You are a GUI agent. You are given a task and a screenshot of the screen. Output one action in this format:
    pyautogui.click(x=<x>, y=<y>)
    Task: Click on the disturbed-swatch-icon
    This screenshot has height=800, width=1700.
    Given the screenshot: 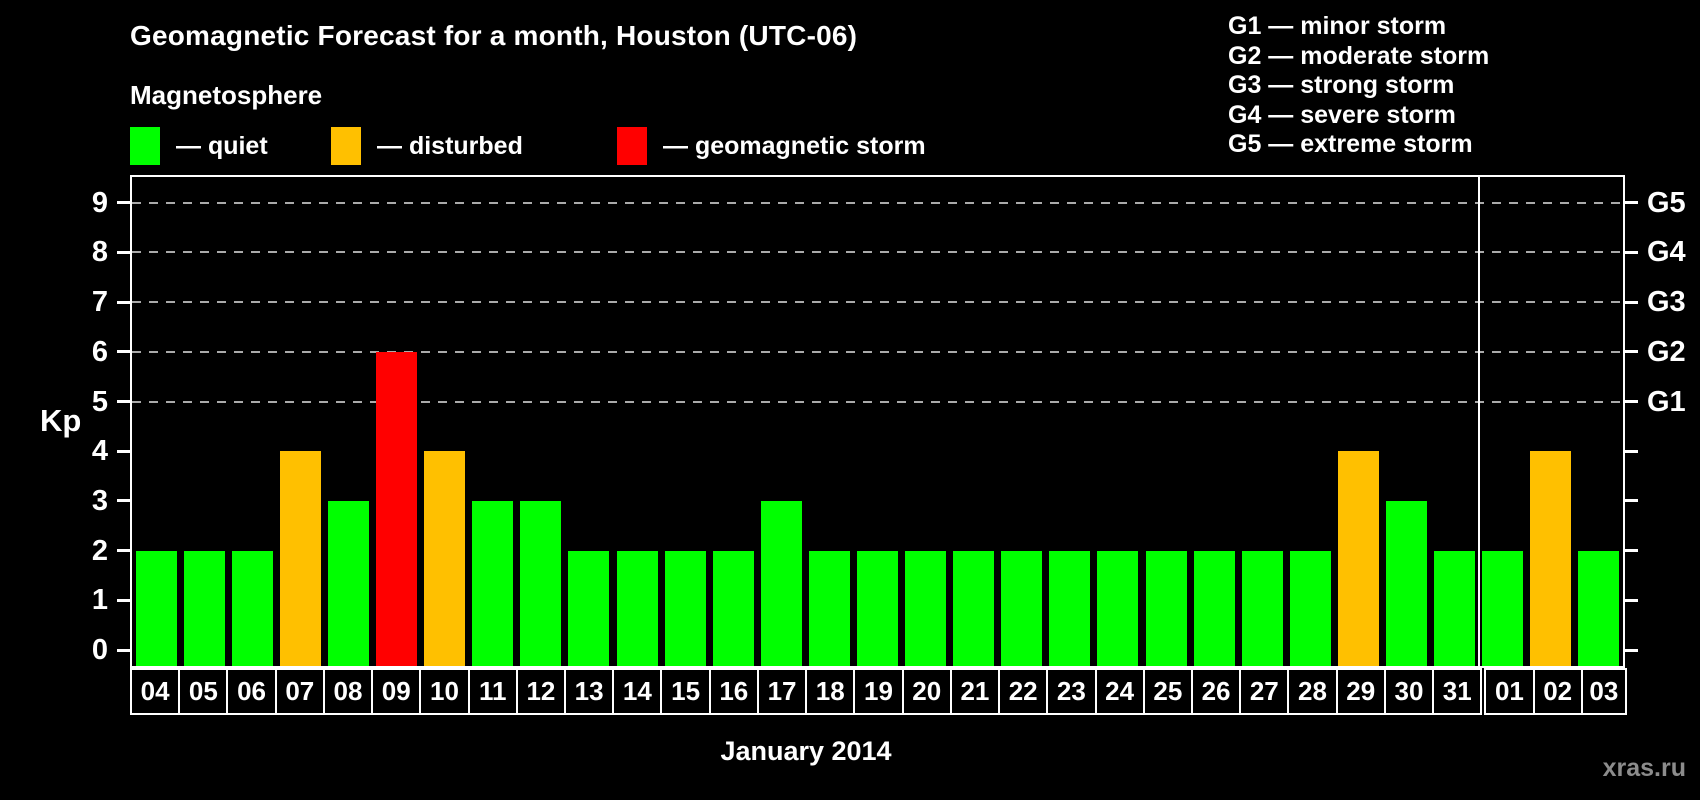 What is the action you would take?
    pyautogui.click(x=346, y=146)
    